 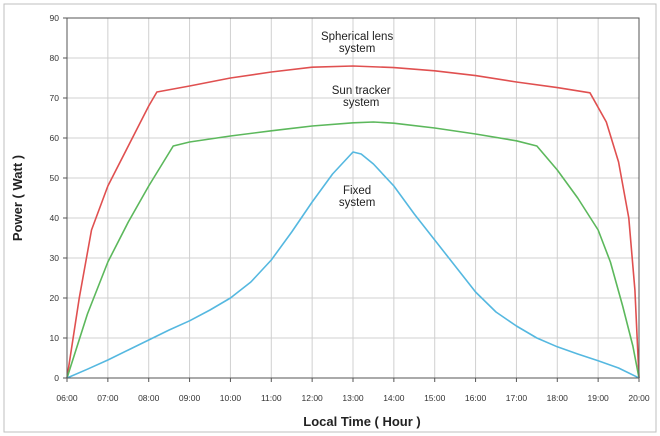 What do you see at coordinates (17, 198) in the screenshot?
I see `y-axis-label: Power ( Watt )` at bounding box center [17, 198].